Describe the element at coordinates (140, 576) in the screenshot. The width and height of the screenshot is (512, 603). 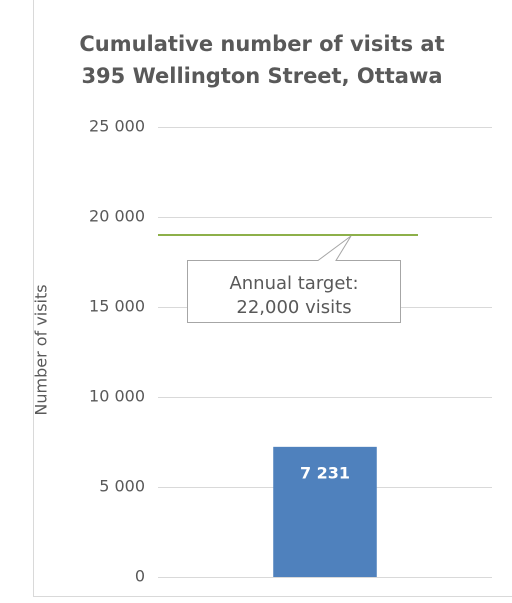
I see `y-tick-label: 0` at that location.